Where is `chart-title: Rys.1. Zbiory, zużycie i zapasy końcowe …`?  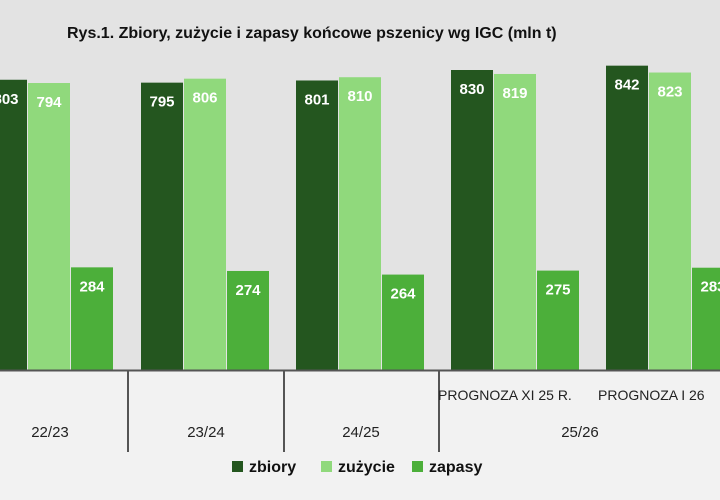
chart-title: Rys.1. Zbiory, zużycie i zapasy końcowe … is located at coordinates (312, 33).